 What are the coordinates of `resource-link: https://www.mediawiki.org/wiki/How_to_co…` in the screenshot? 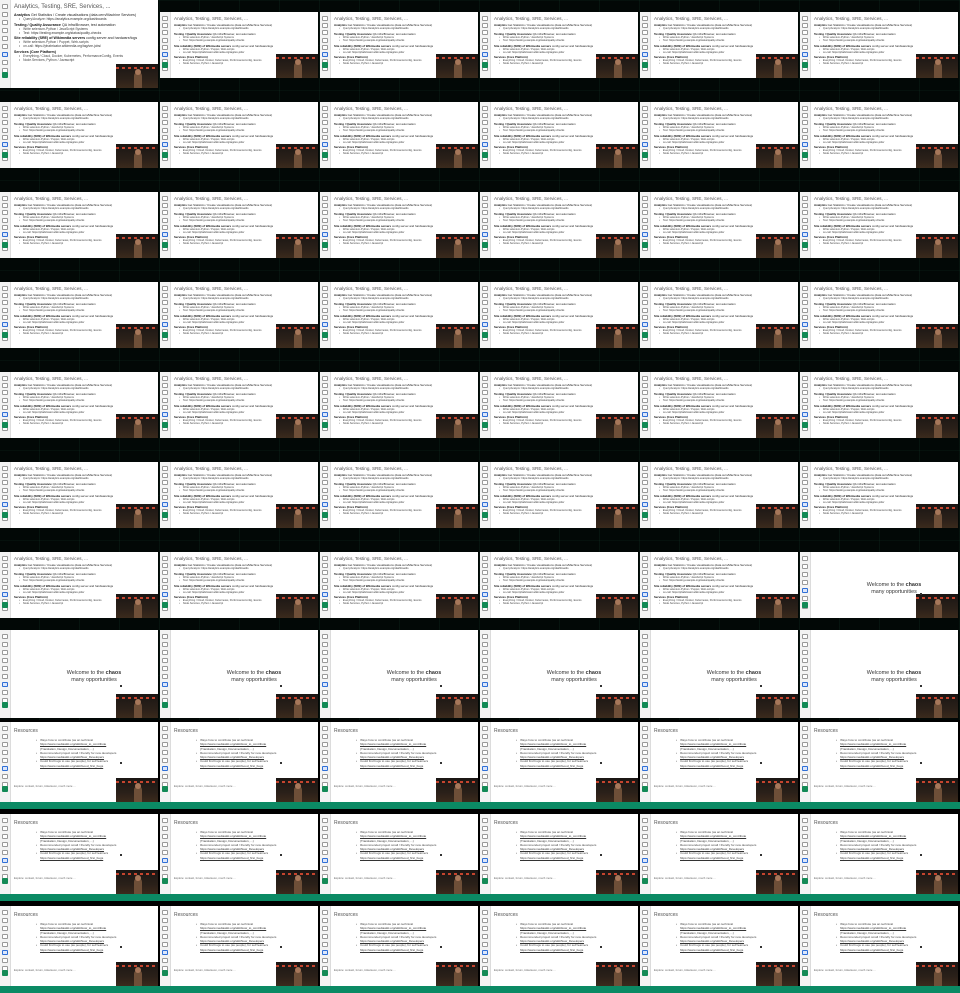 It's located at (713, 836).